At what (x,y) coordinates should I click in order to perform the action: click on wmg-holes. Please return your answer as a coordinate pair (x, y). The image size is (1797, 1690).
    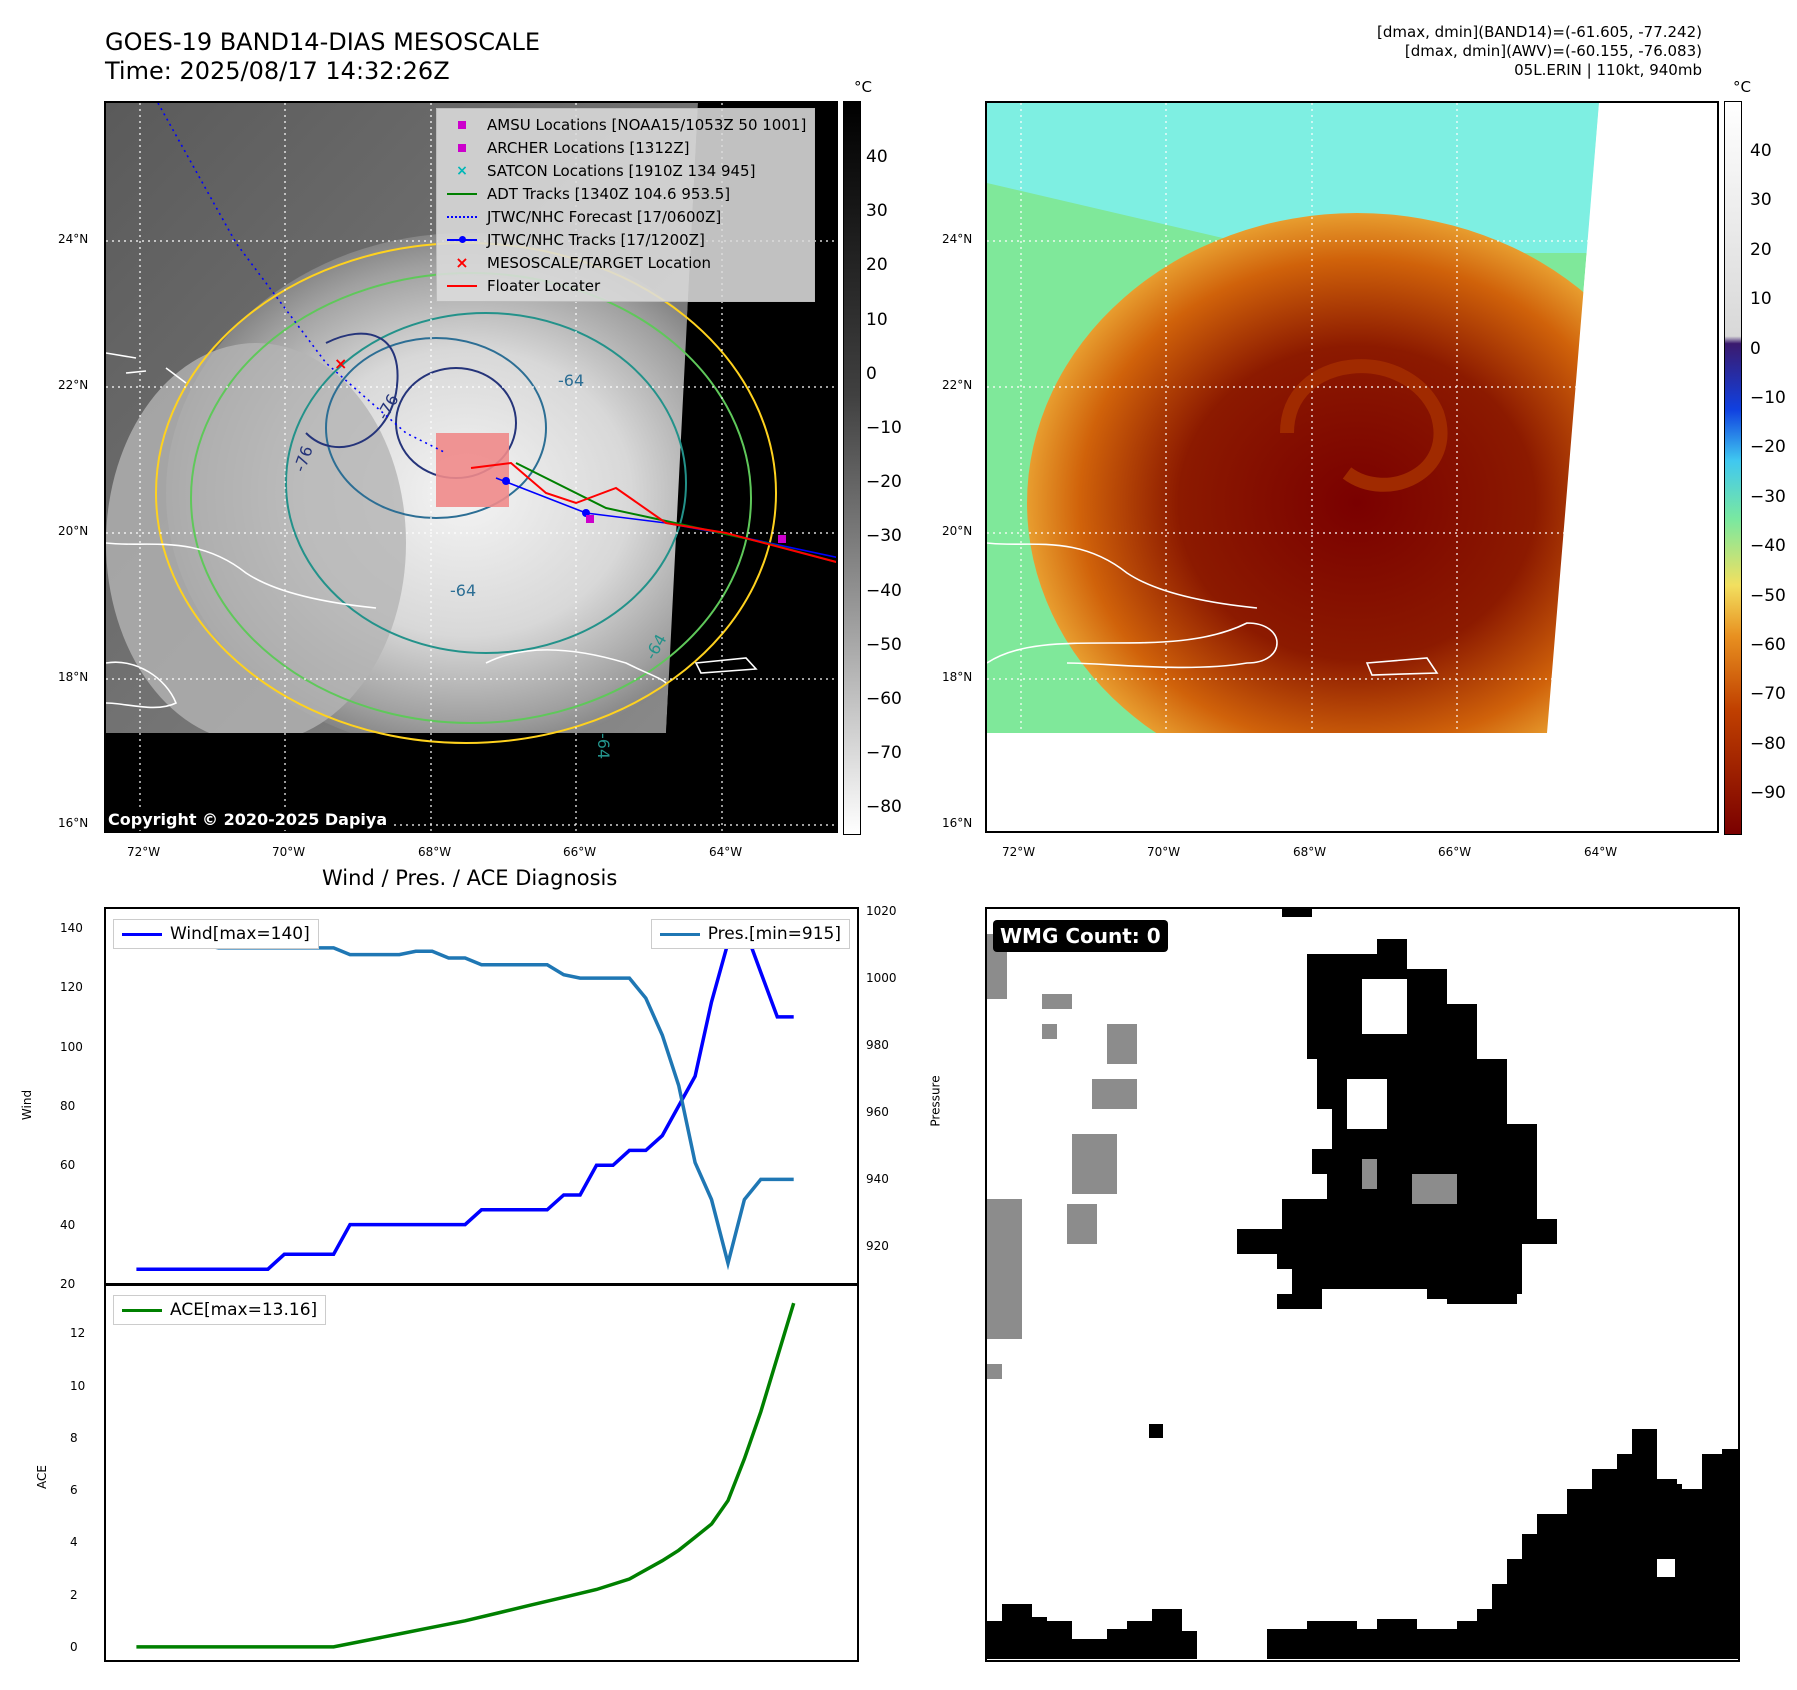
    Looking at the image, I should click on (1519, 1278).